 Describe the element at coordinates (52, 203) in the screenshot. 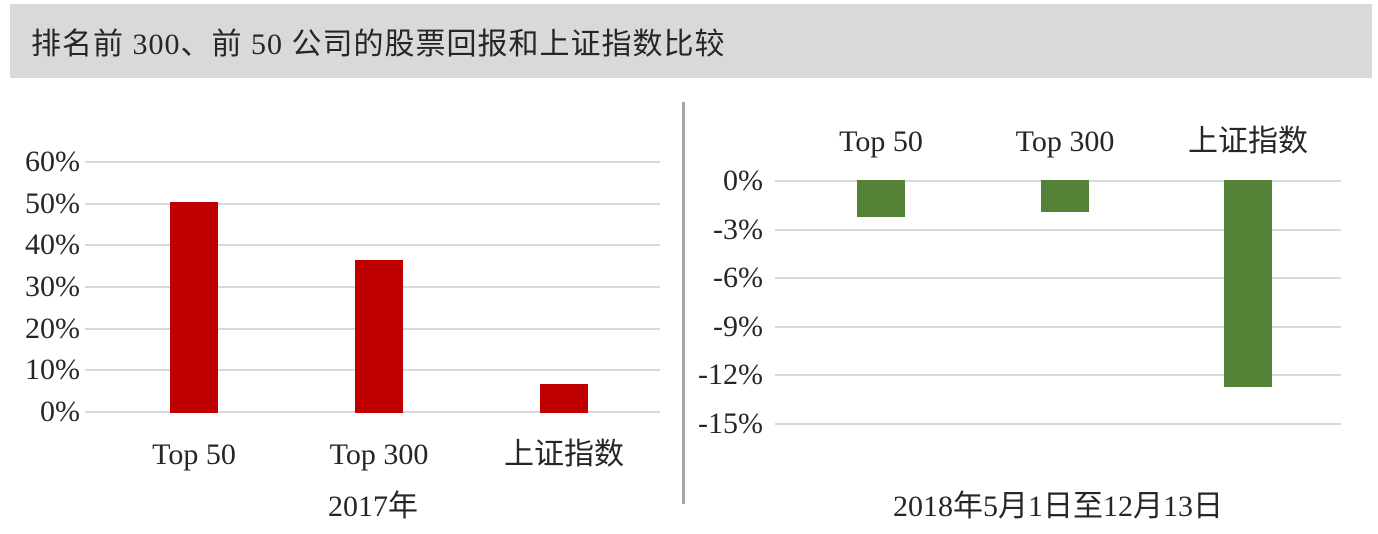

I see `y-tick-label-50: 50%` at that location.